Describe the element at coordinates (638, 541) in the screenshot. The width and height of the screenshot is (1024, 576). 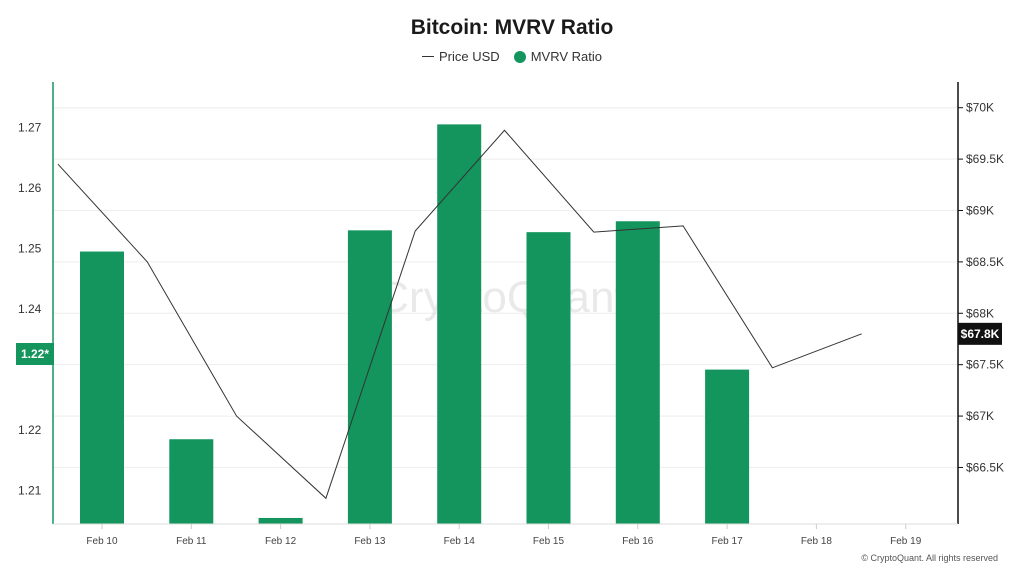
I see `x-tick-label: Feb 16` at that location.